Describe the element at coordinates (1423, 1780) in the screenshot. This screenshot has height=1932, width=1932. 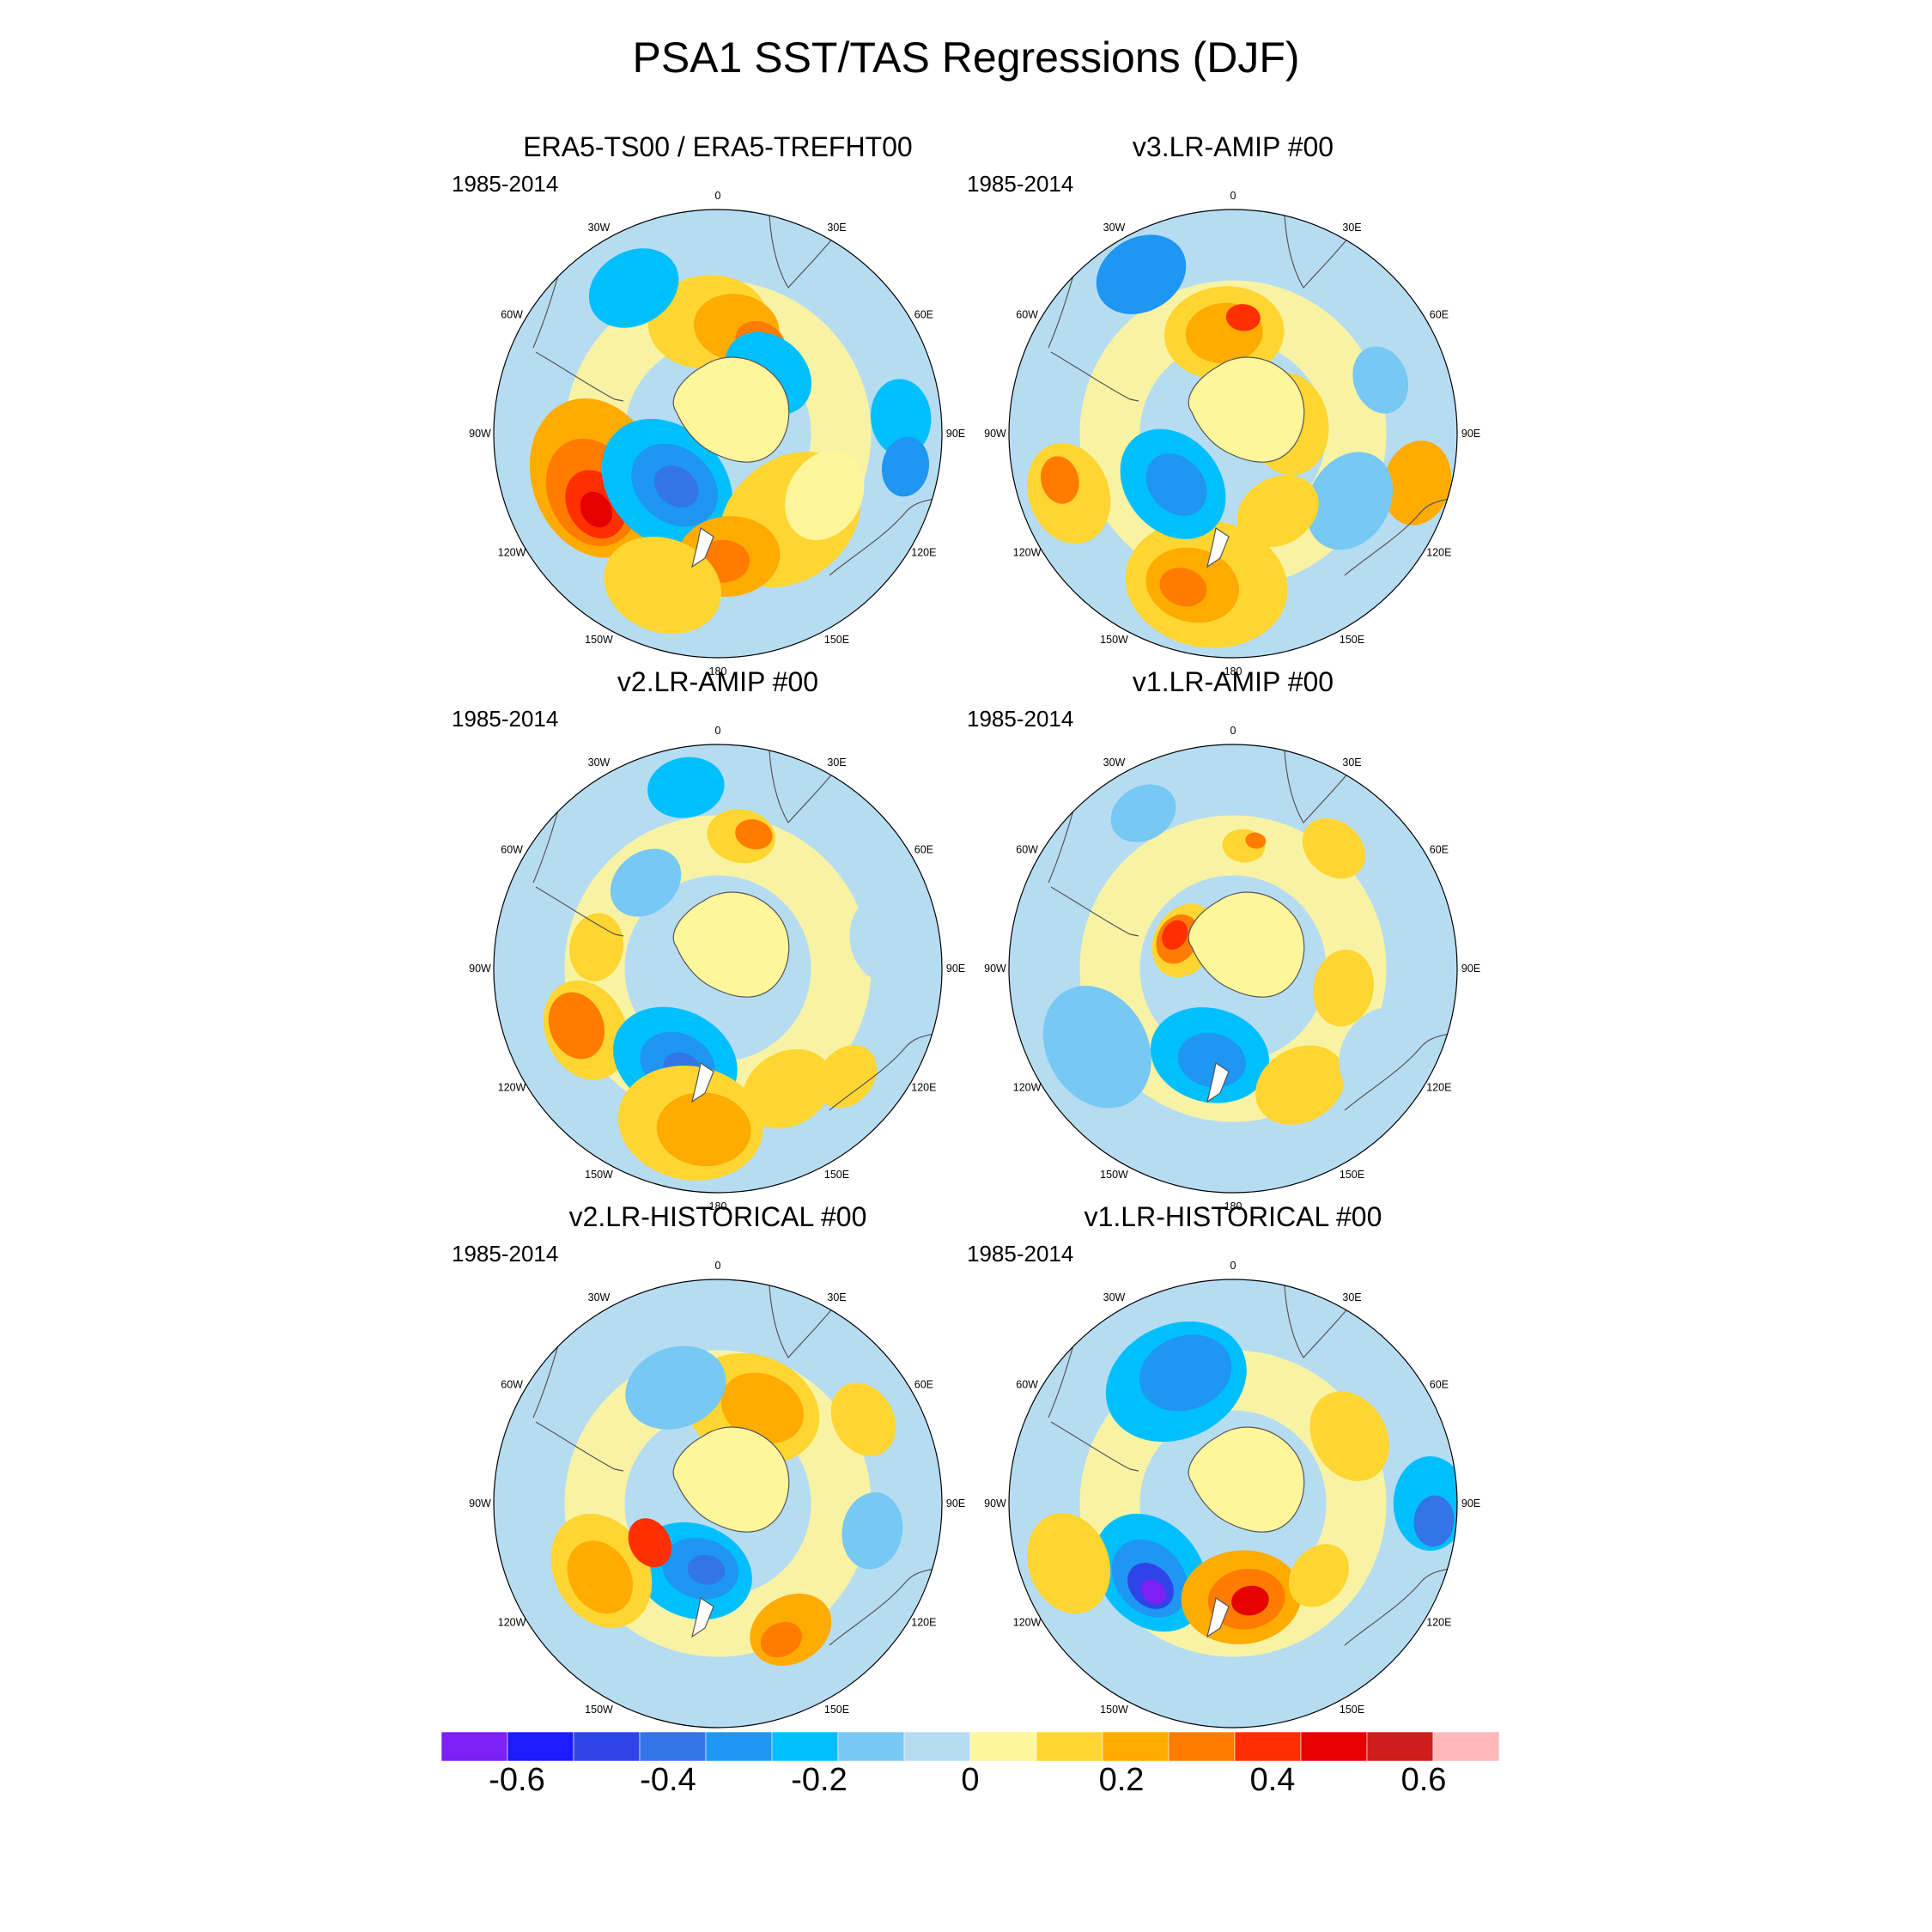
I see `colorbar-tick-label: 0.6` at that location.